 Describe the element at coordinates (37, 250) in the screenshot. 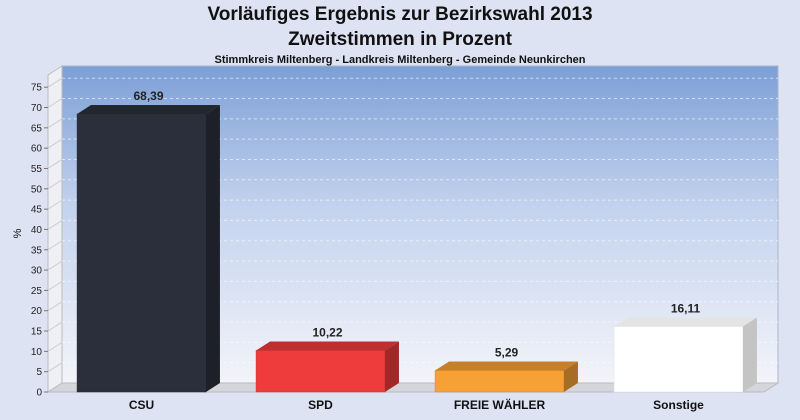

I see `y-tick-label: 35` at that location.